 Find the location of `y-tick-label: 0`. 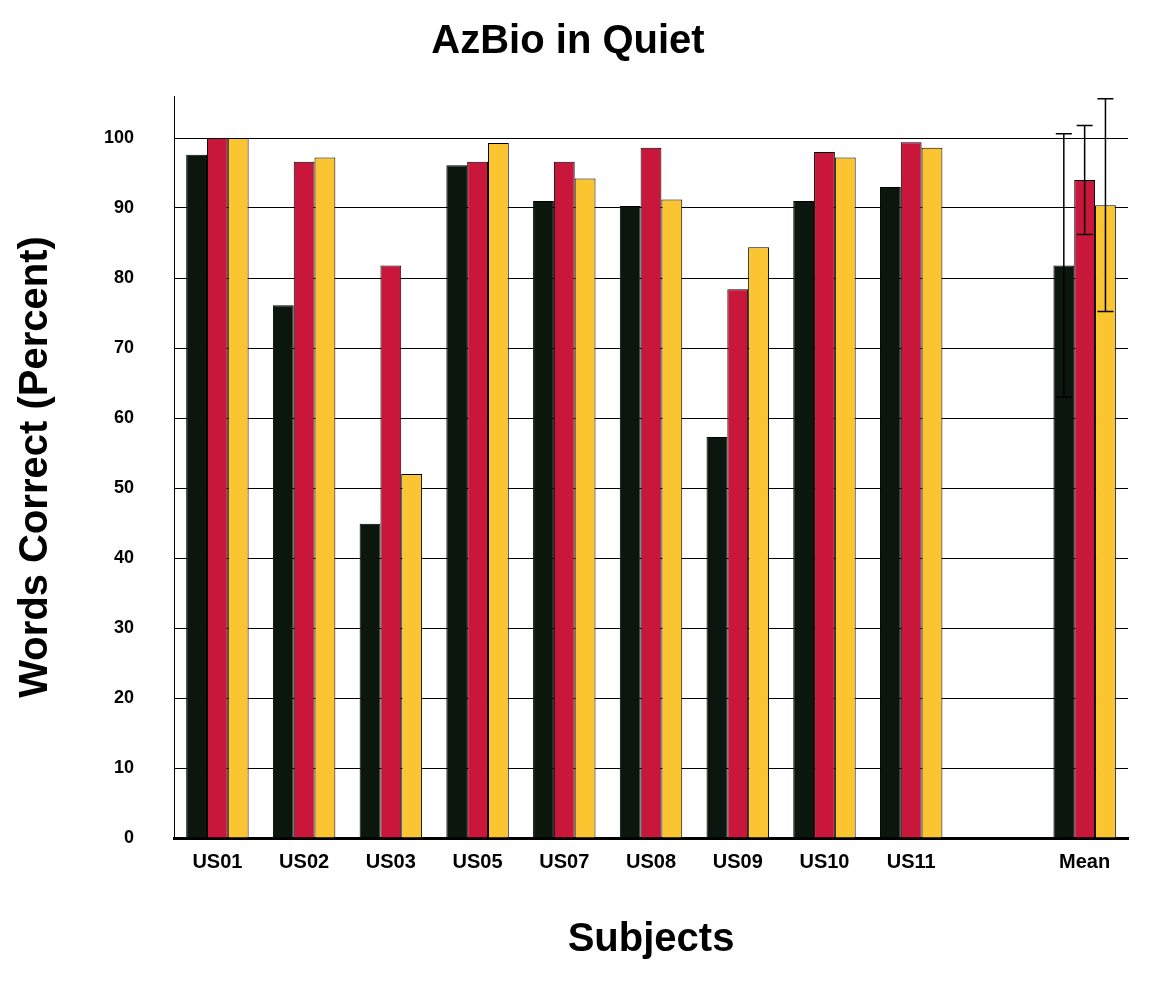

y-tick-label: 0 is located at coordinates (129, 836).